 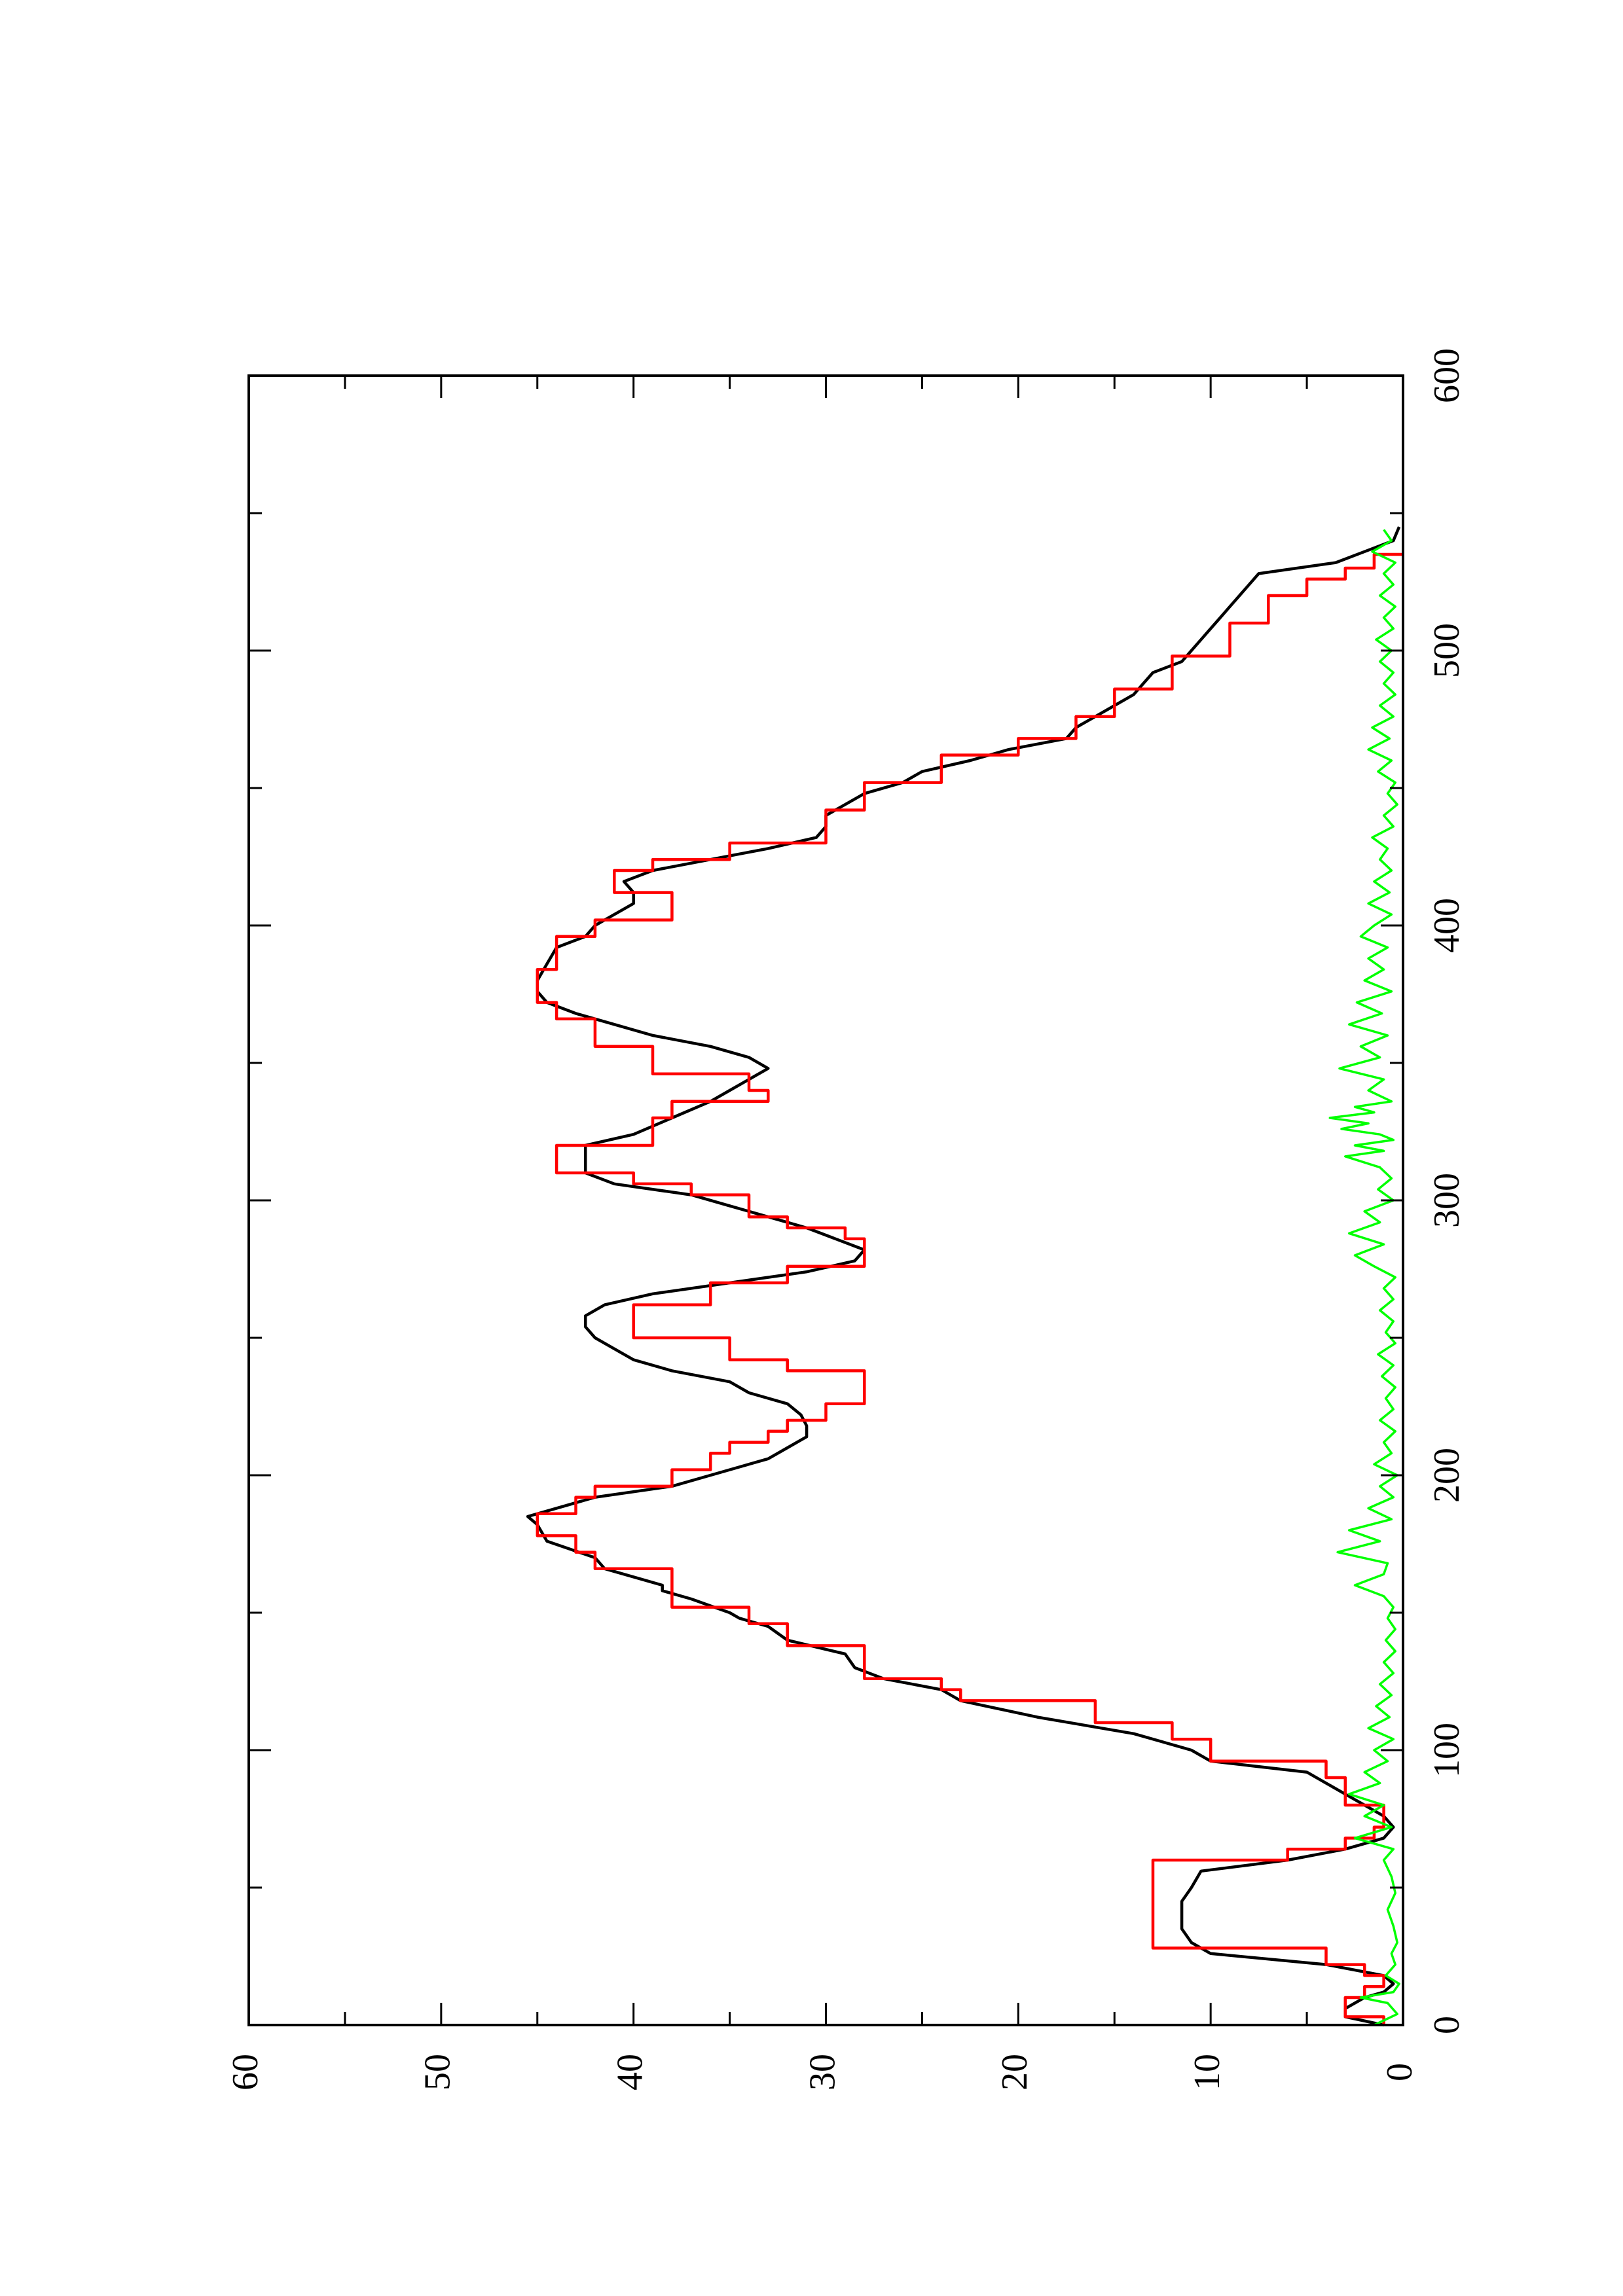 What do you see at coordinates (1207, 2072) in the screenshot?
I see `y-tick-label: 10` at bounding box center [1207, 2072].